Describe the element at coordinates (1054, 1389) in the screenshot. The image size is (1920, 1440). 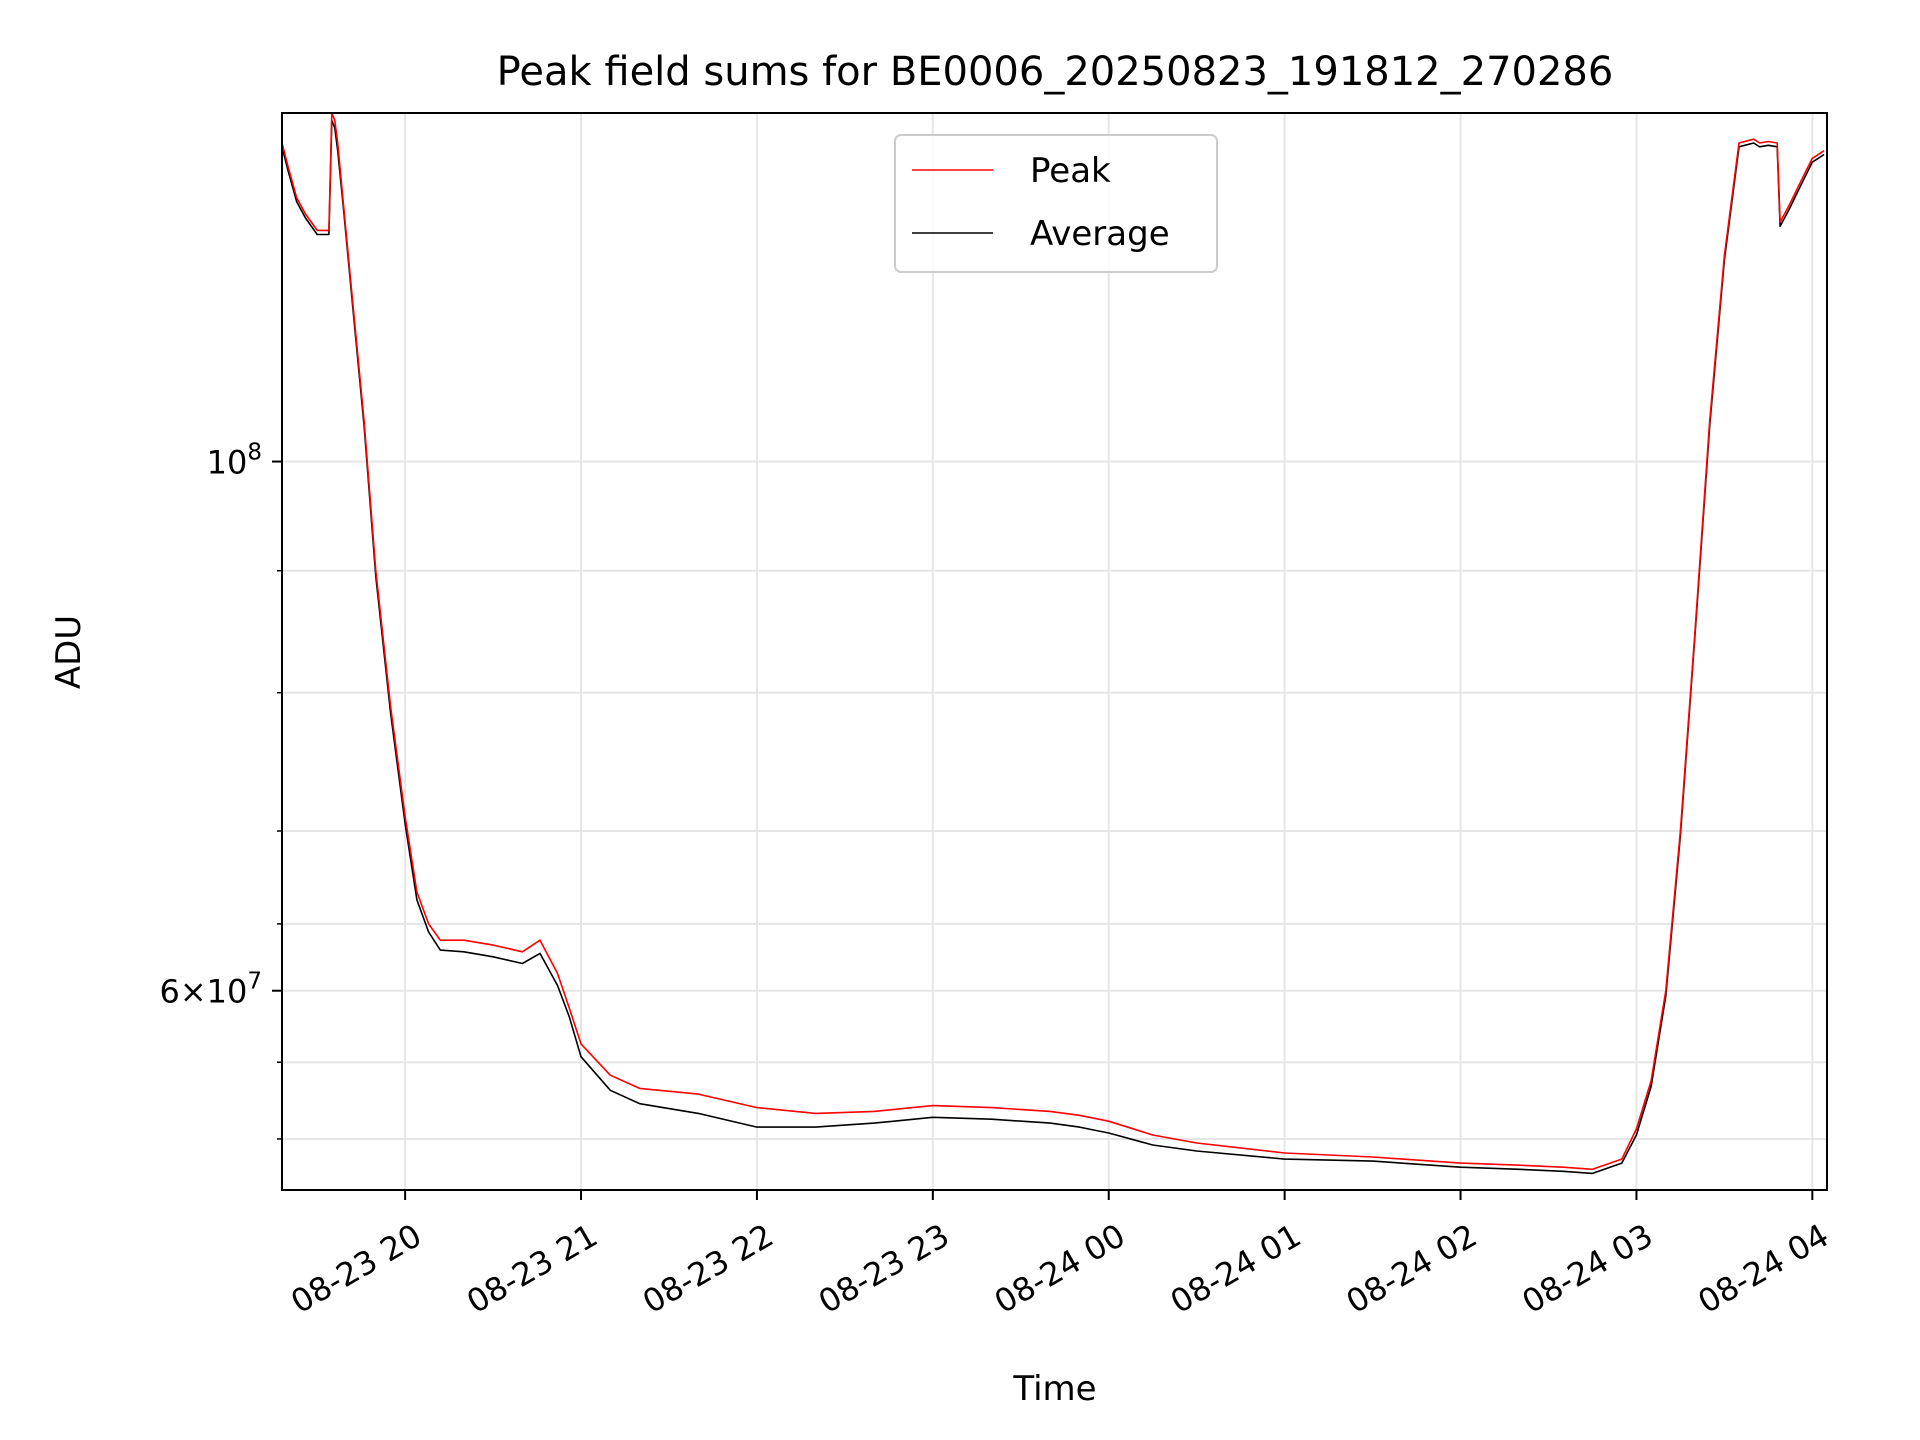
I see `x-axis-label: Time` at that location.